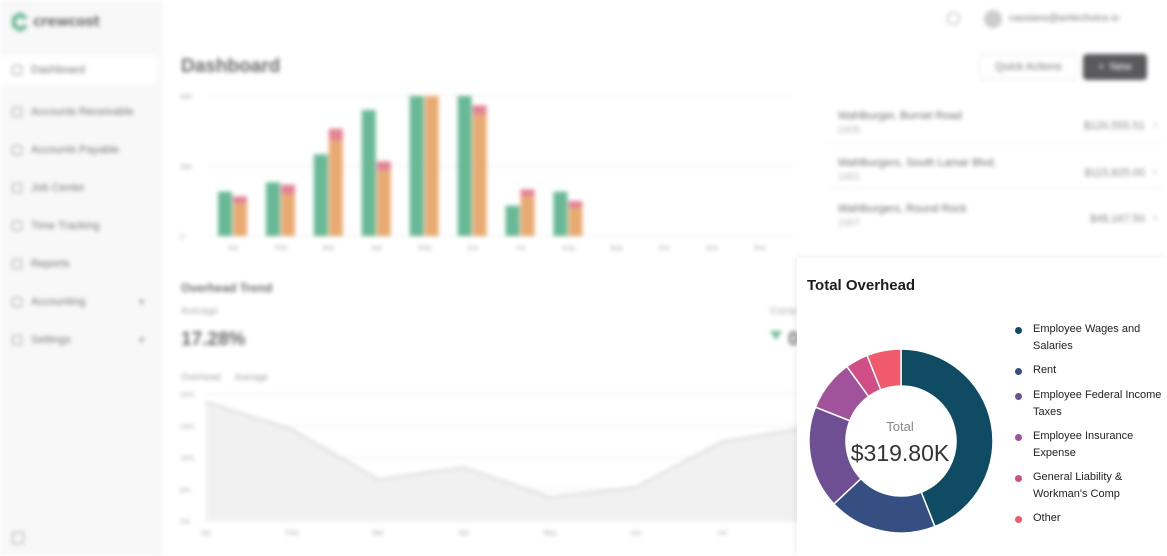  I want to click on user-email: cassiano@writechoice.io, so click(1064, 18).